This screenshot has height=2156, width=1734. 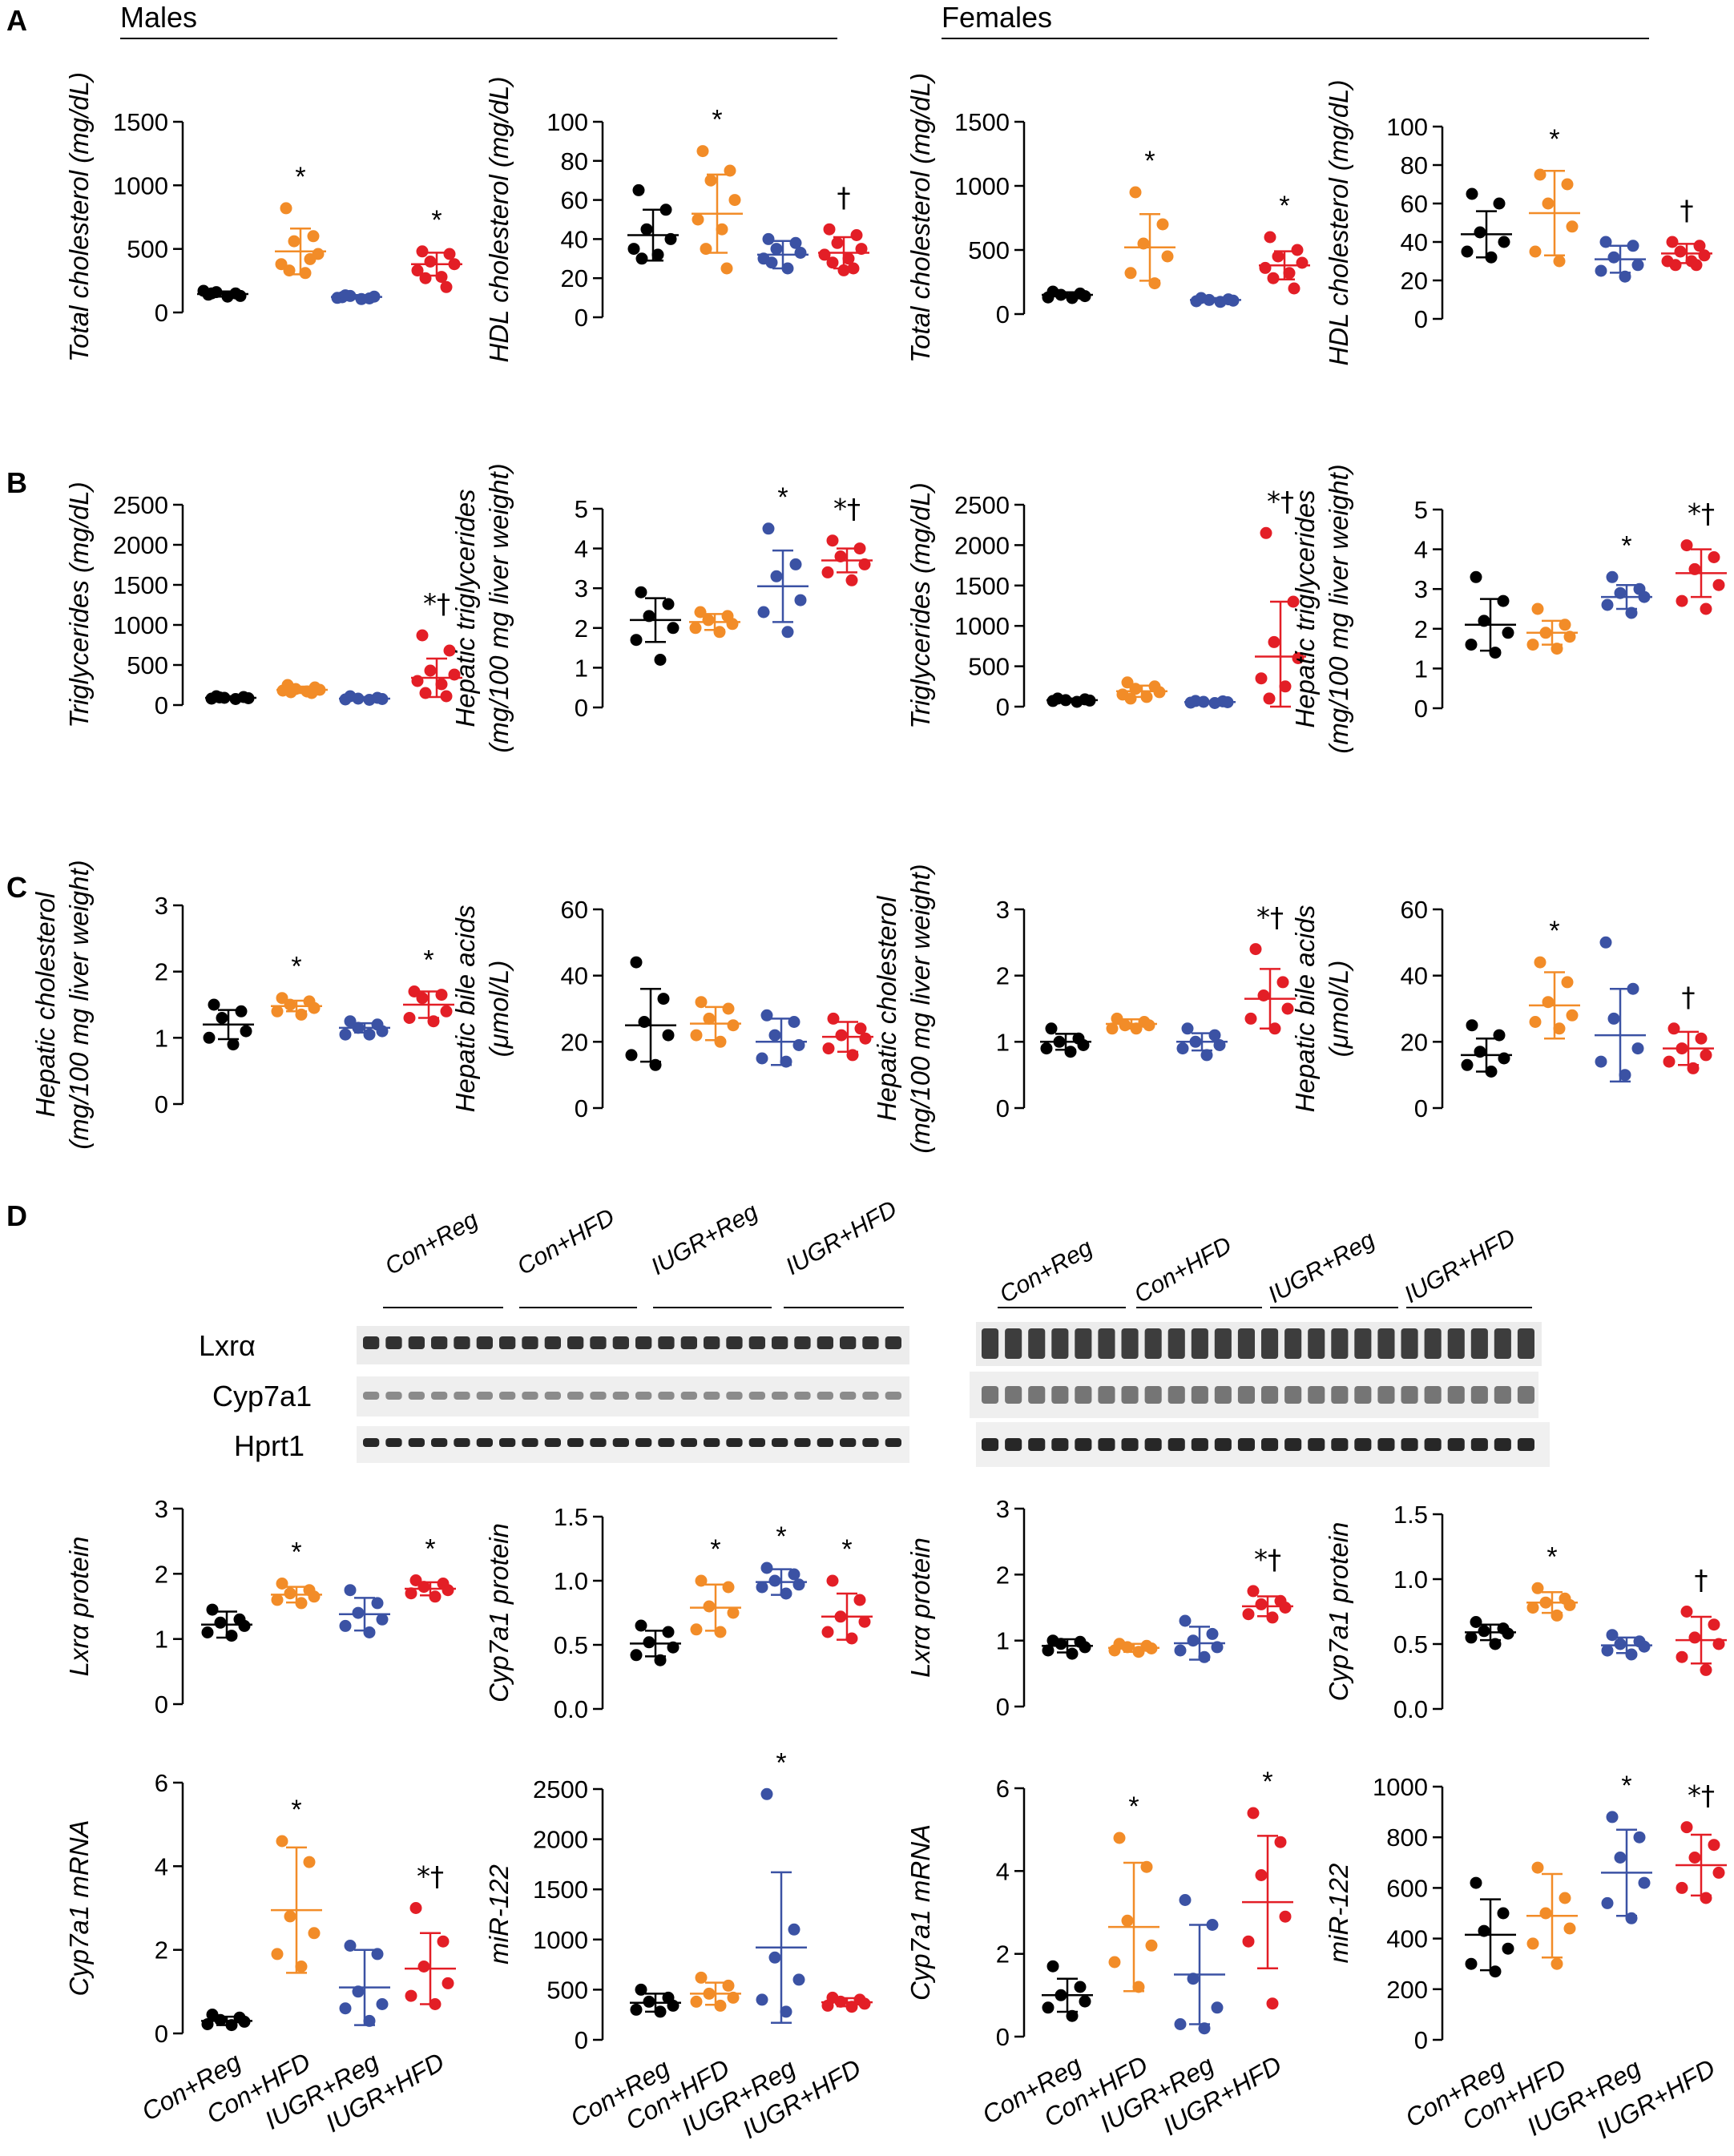 What do you see at coordinates (79, 1607) in the screenshot?
I see `y-axis-label: Lxrα protein` at bounding box center [79, 1607].